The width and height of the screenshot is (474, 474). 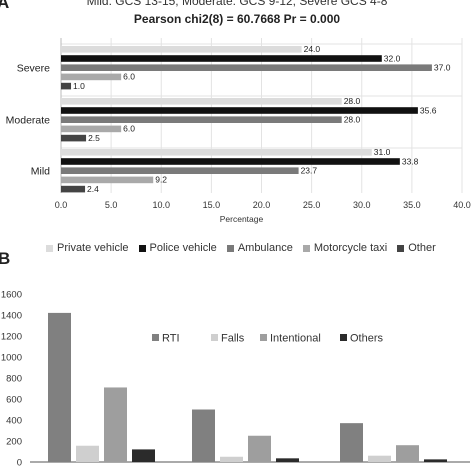 I want to click on x-tick-label: 30.0, so click(x=362, y=205).